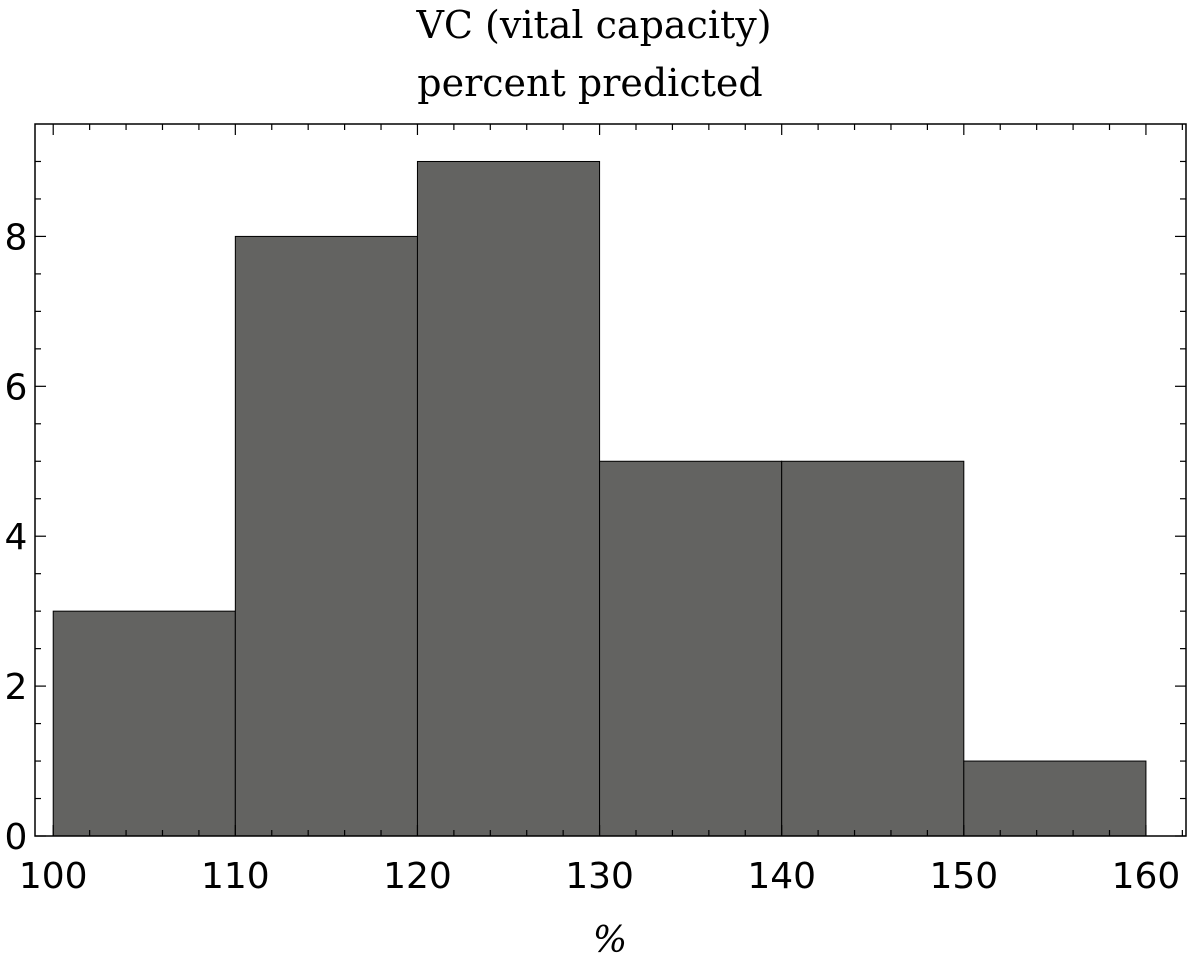 This screenshot has width=1200, height=972. I want to click on x-tick-label-130: 130, so click(599, 876).